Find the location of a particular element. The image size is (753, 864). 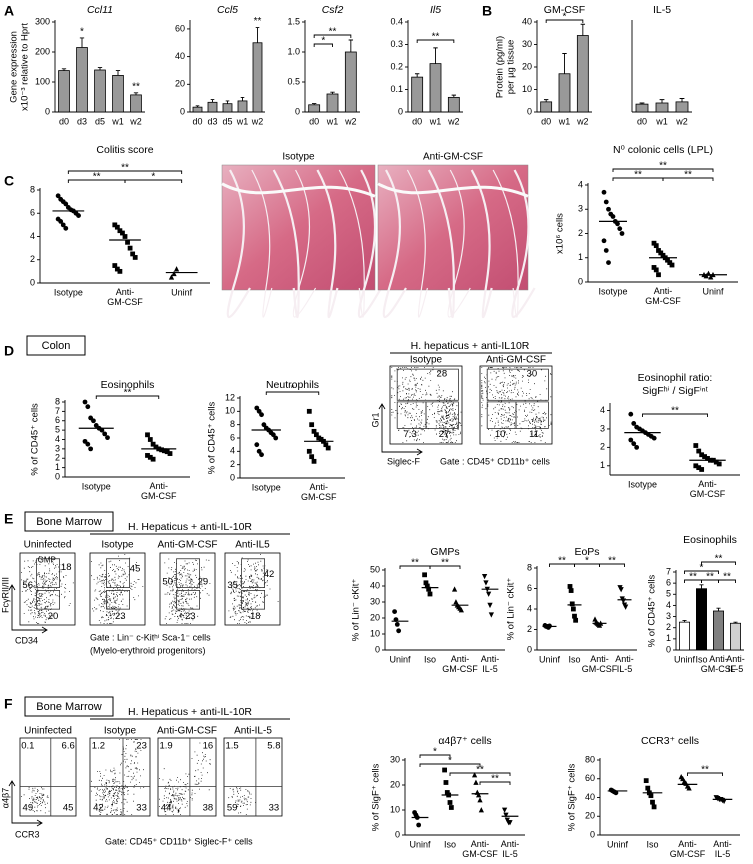

gate-text: Gate : Lin⁻ c-Kitʰⁱ Sca-1⁻ cells is located at coordinates (150, 637).